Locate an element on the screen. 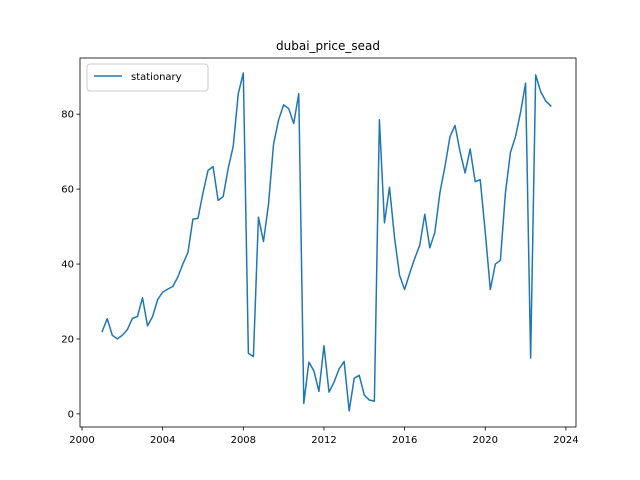 The width and height of the screenshot is (640, 480). x-tick-label: 2000 is located at coordinates (81, 440).